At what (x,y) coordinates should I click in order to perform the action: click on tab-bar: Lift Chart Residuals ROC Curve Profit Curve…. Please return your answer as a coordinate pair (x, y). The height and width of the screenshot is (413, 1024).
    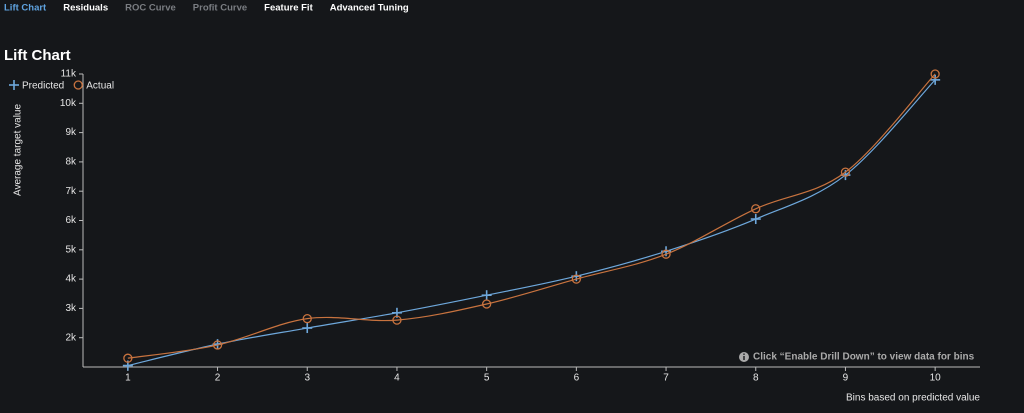
    Looking at the image, I should click on (206, 8).